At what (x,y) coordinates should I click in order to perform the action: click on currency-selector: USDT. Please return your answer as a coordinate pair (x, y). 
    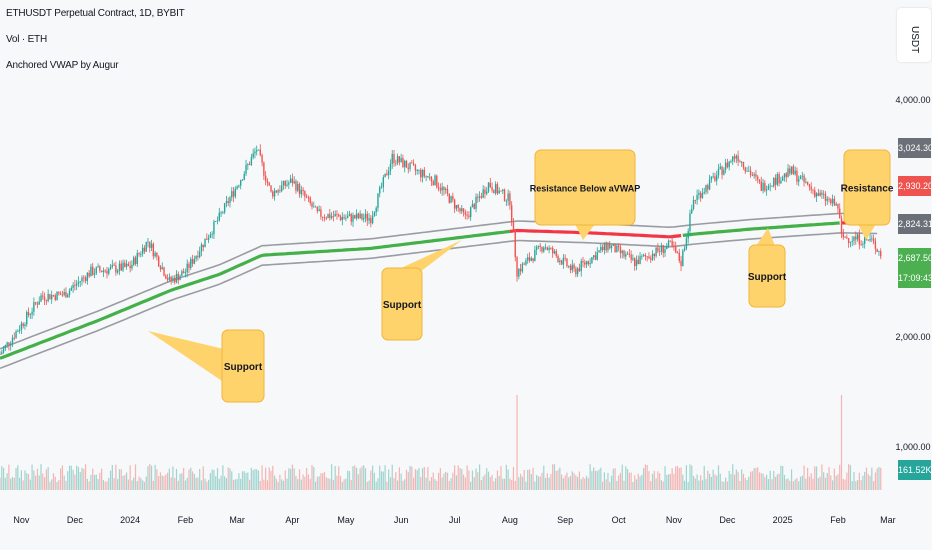
    Looking at the image, I should click on (914, 35).